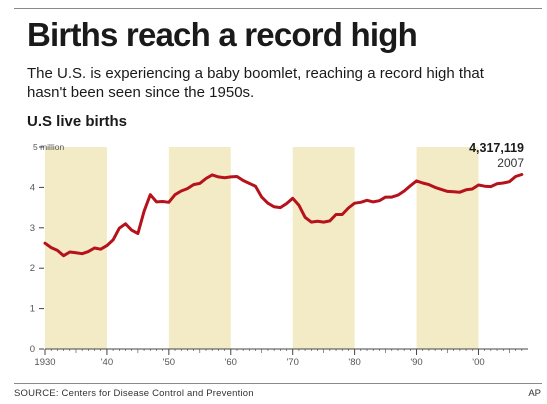 Image resolution: width=547 pixels, height=404 pixels. I want to click on y-tick-label-2: 2, so click(32, 268).